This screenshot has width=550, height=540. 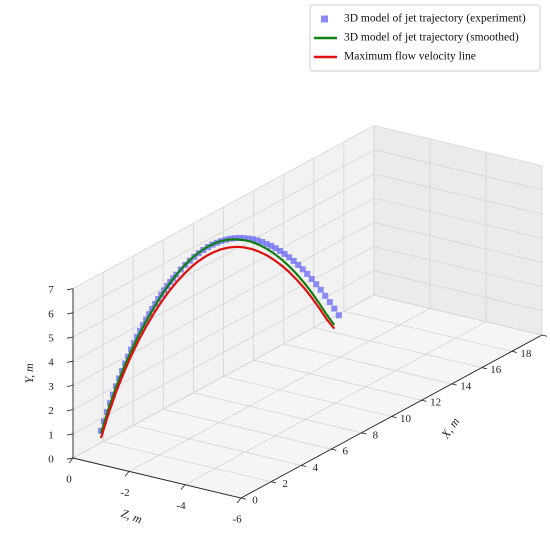 I want to click on pane-right, so click(x=458, y=230).